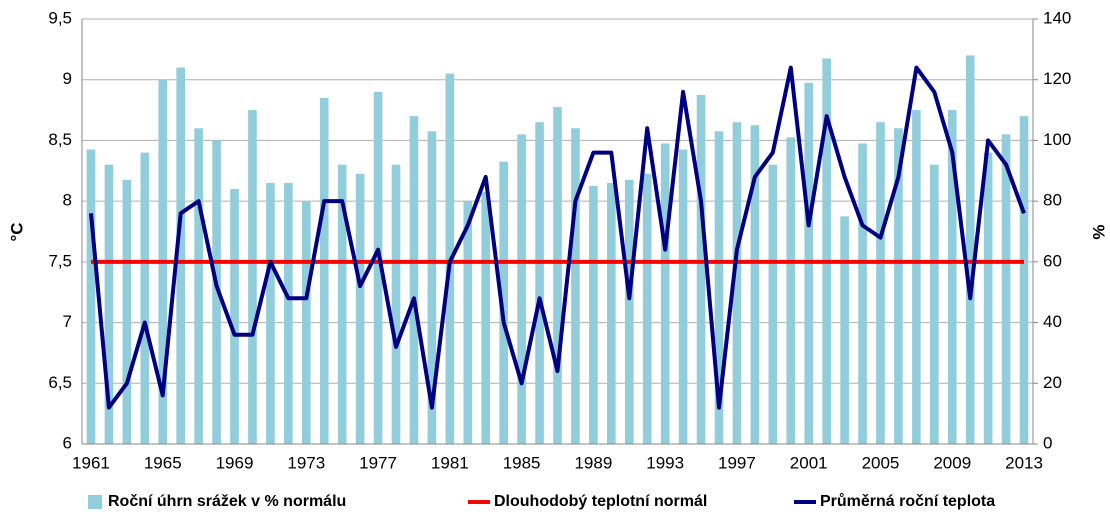 This screenshot has height=522, width=1110. Describe the element at coordinates (16, 231) in the screenshot. I see `y-axis-label: °C` at that location.